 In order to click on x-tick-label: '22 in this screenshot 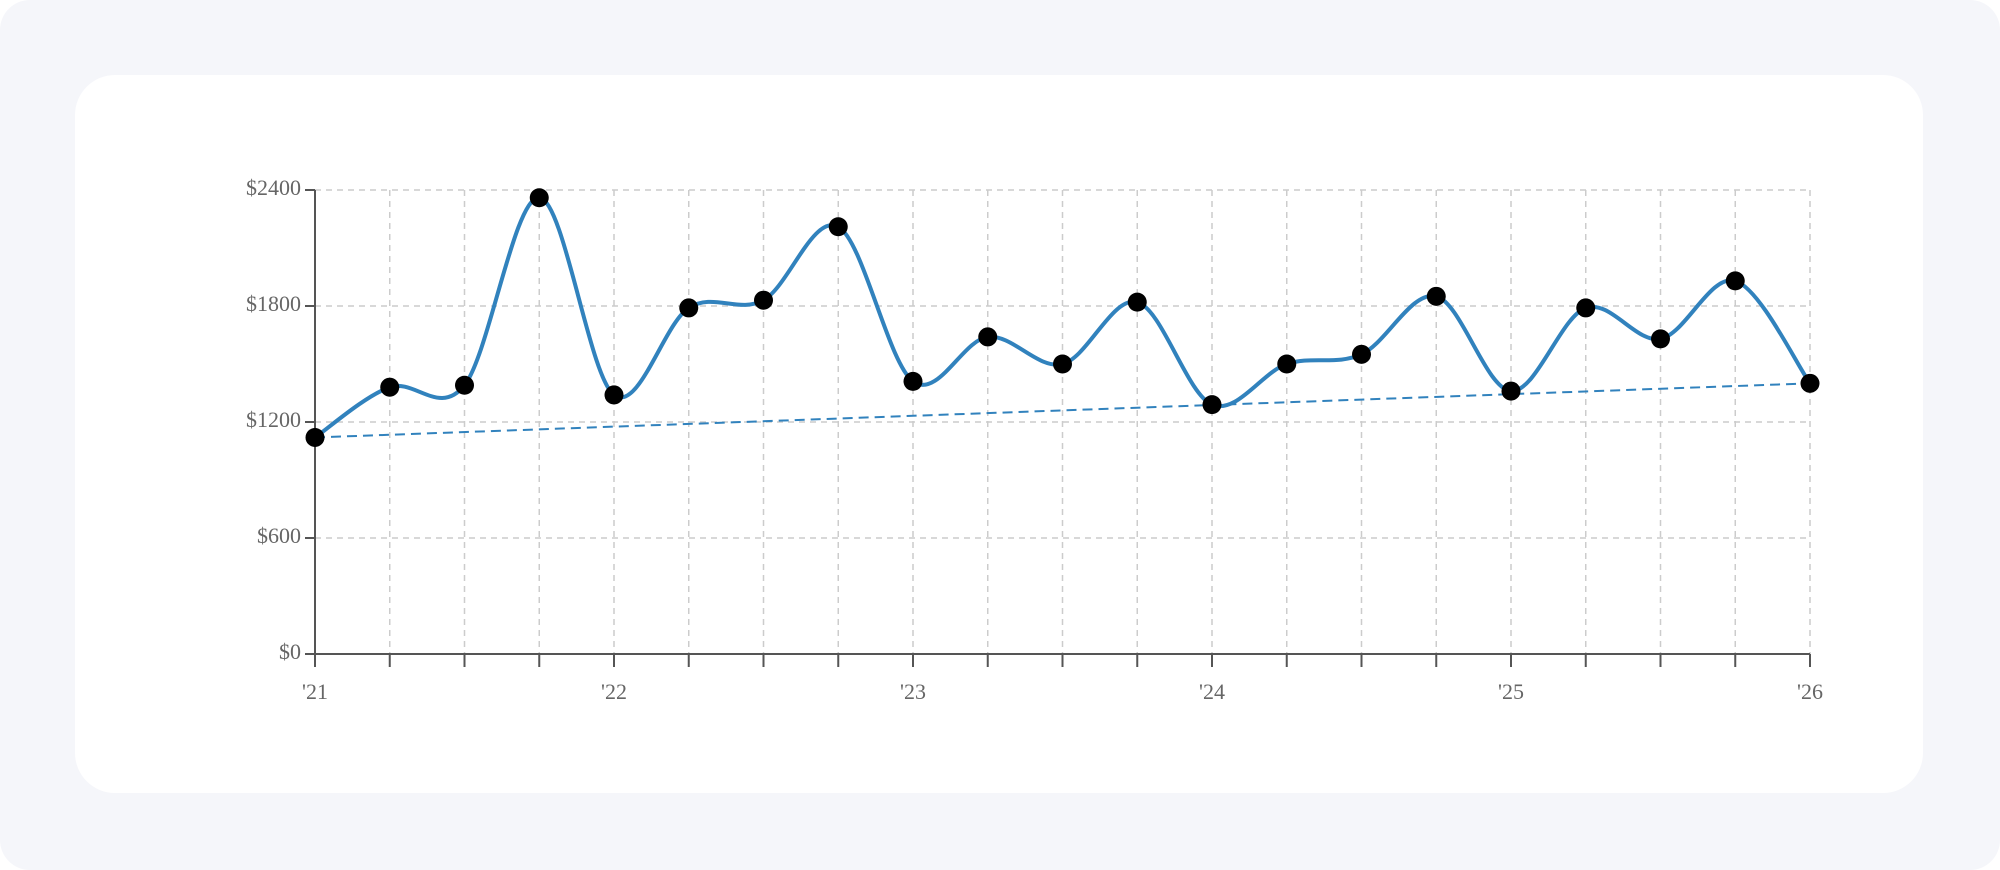, I will do `click(614, 691)`.